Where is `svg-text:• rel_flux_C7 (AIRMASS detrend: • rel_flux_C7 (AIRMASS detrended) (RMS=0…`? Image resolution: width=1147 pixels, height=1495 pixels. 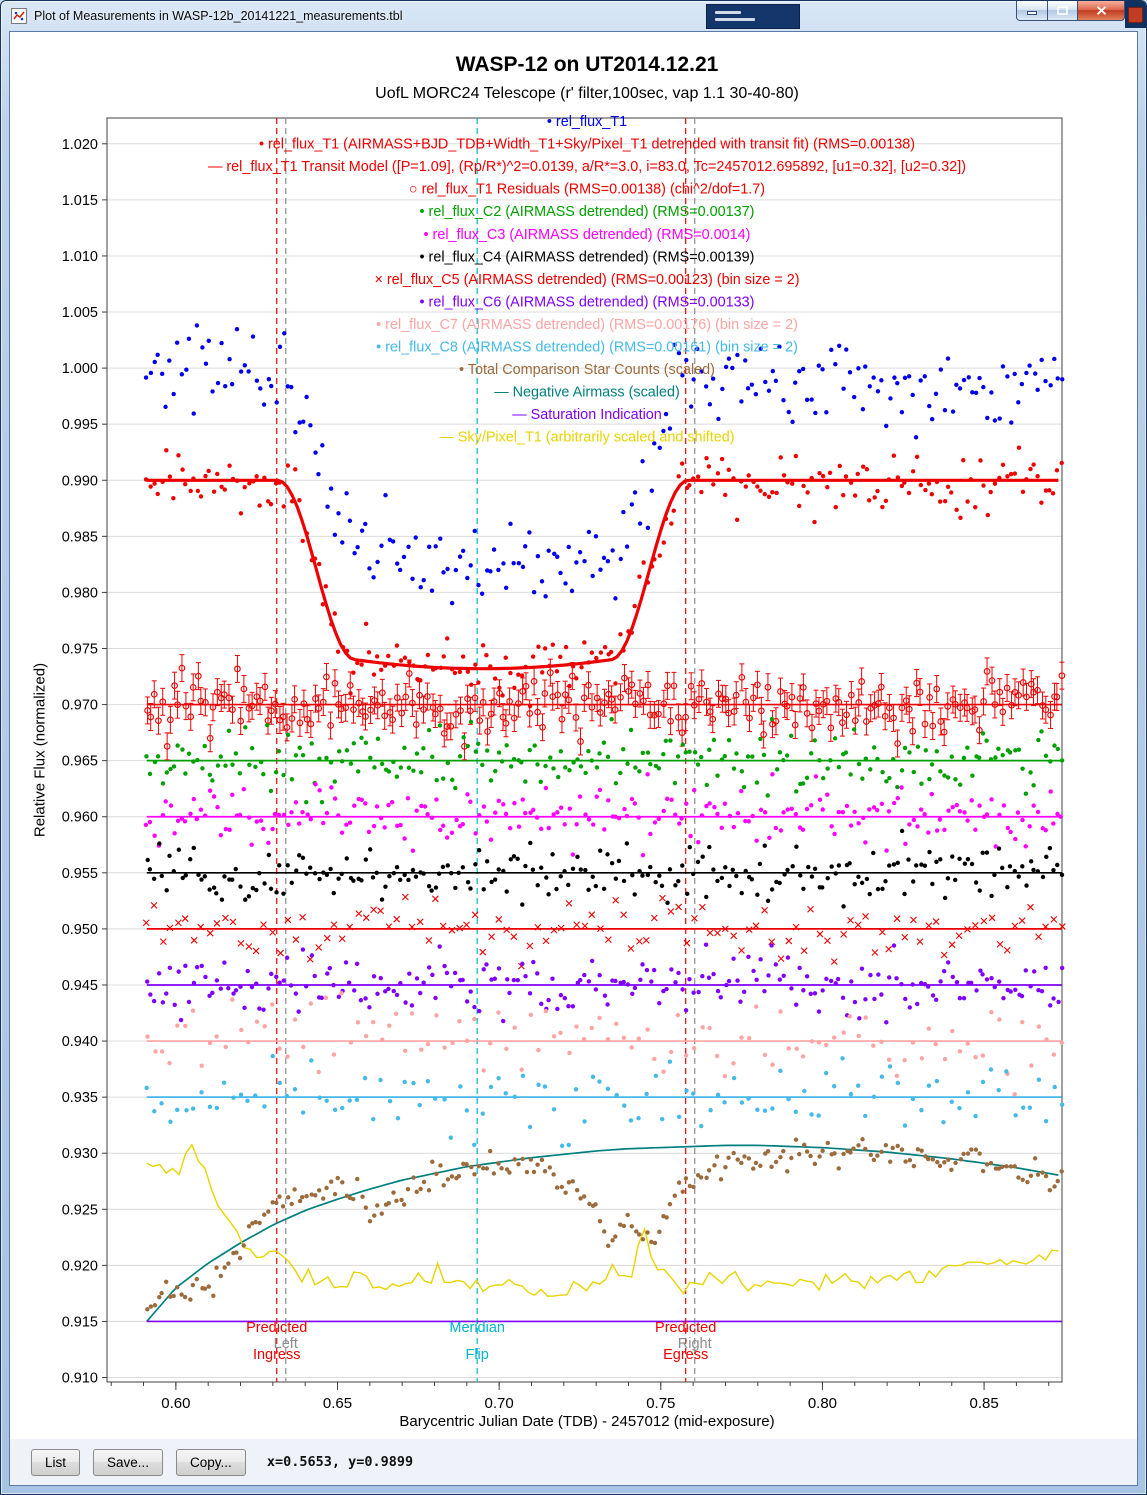
svg-text:• rel_flux_C7 (AIRMASS detrend: • rel_flux_C7 (AIRMASS detrended) (RMS=0… is located at coordinates (587, 325).